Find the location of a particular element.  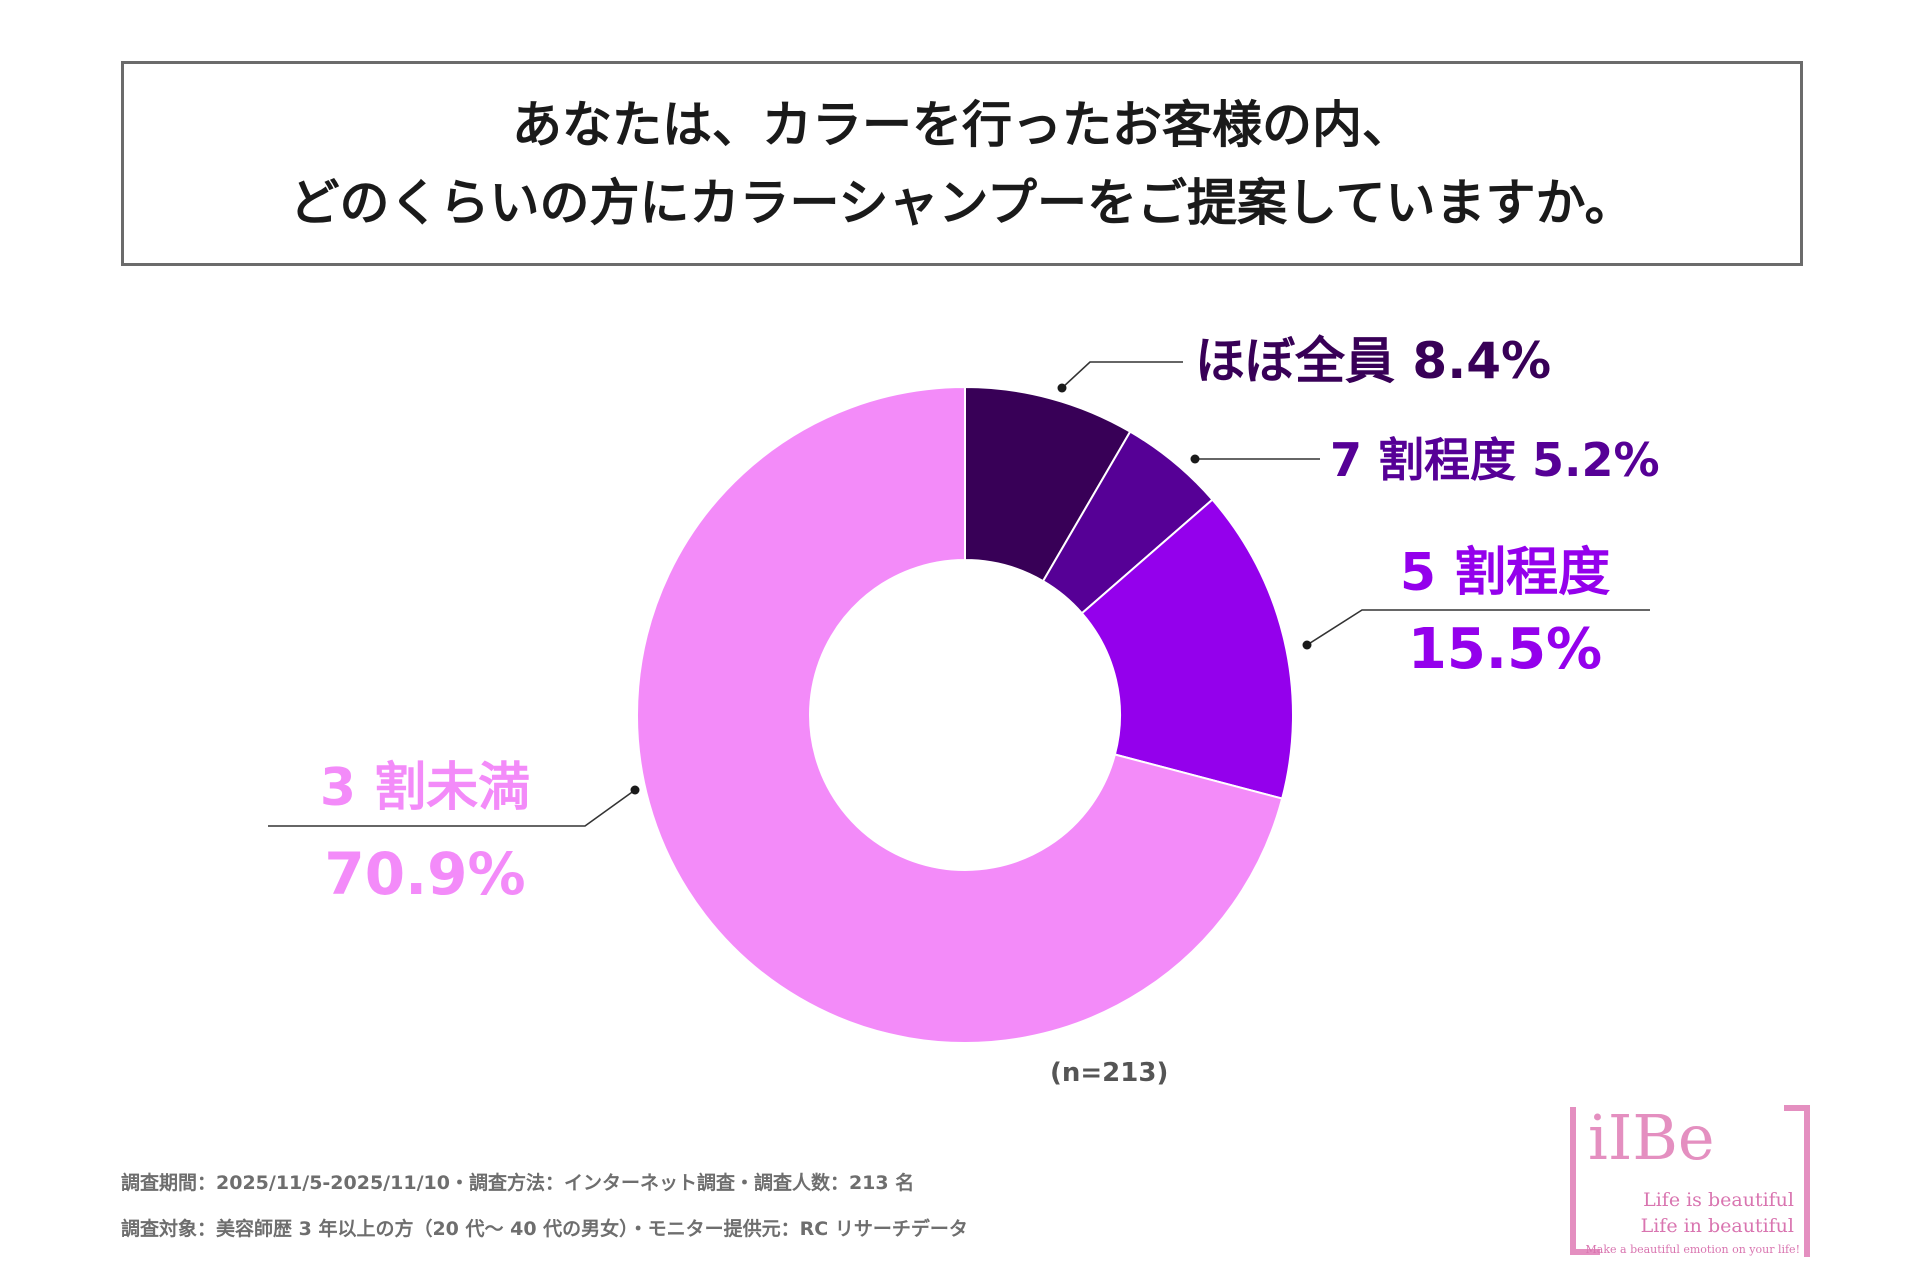

sample-size-label: (n=213) is located at coordinates (1109, 1073).